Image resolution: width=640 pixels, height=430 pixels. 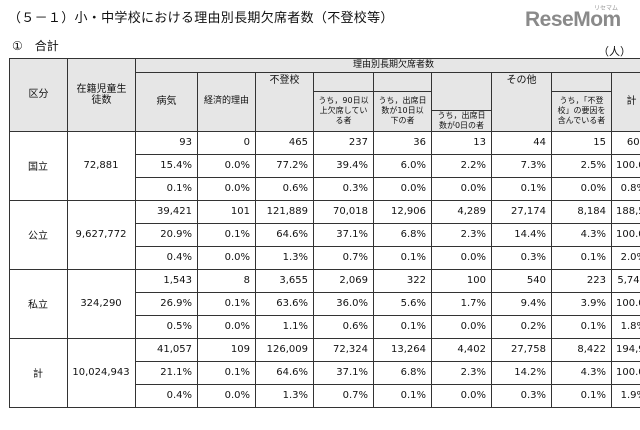 I want to click on table-cell: 27,174, so click(x=521, y=211).